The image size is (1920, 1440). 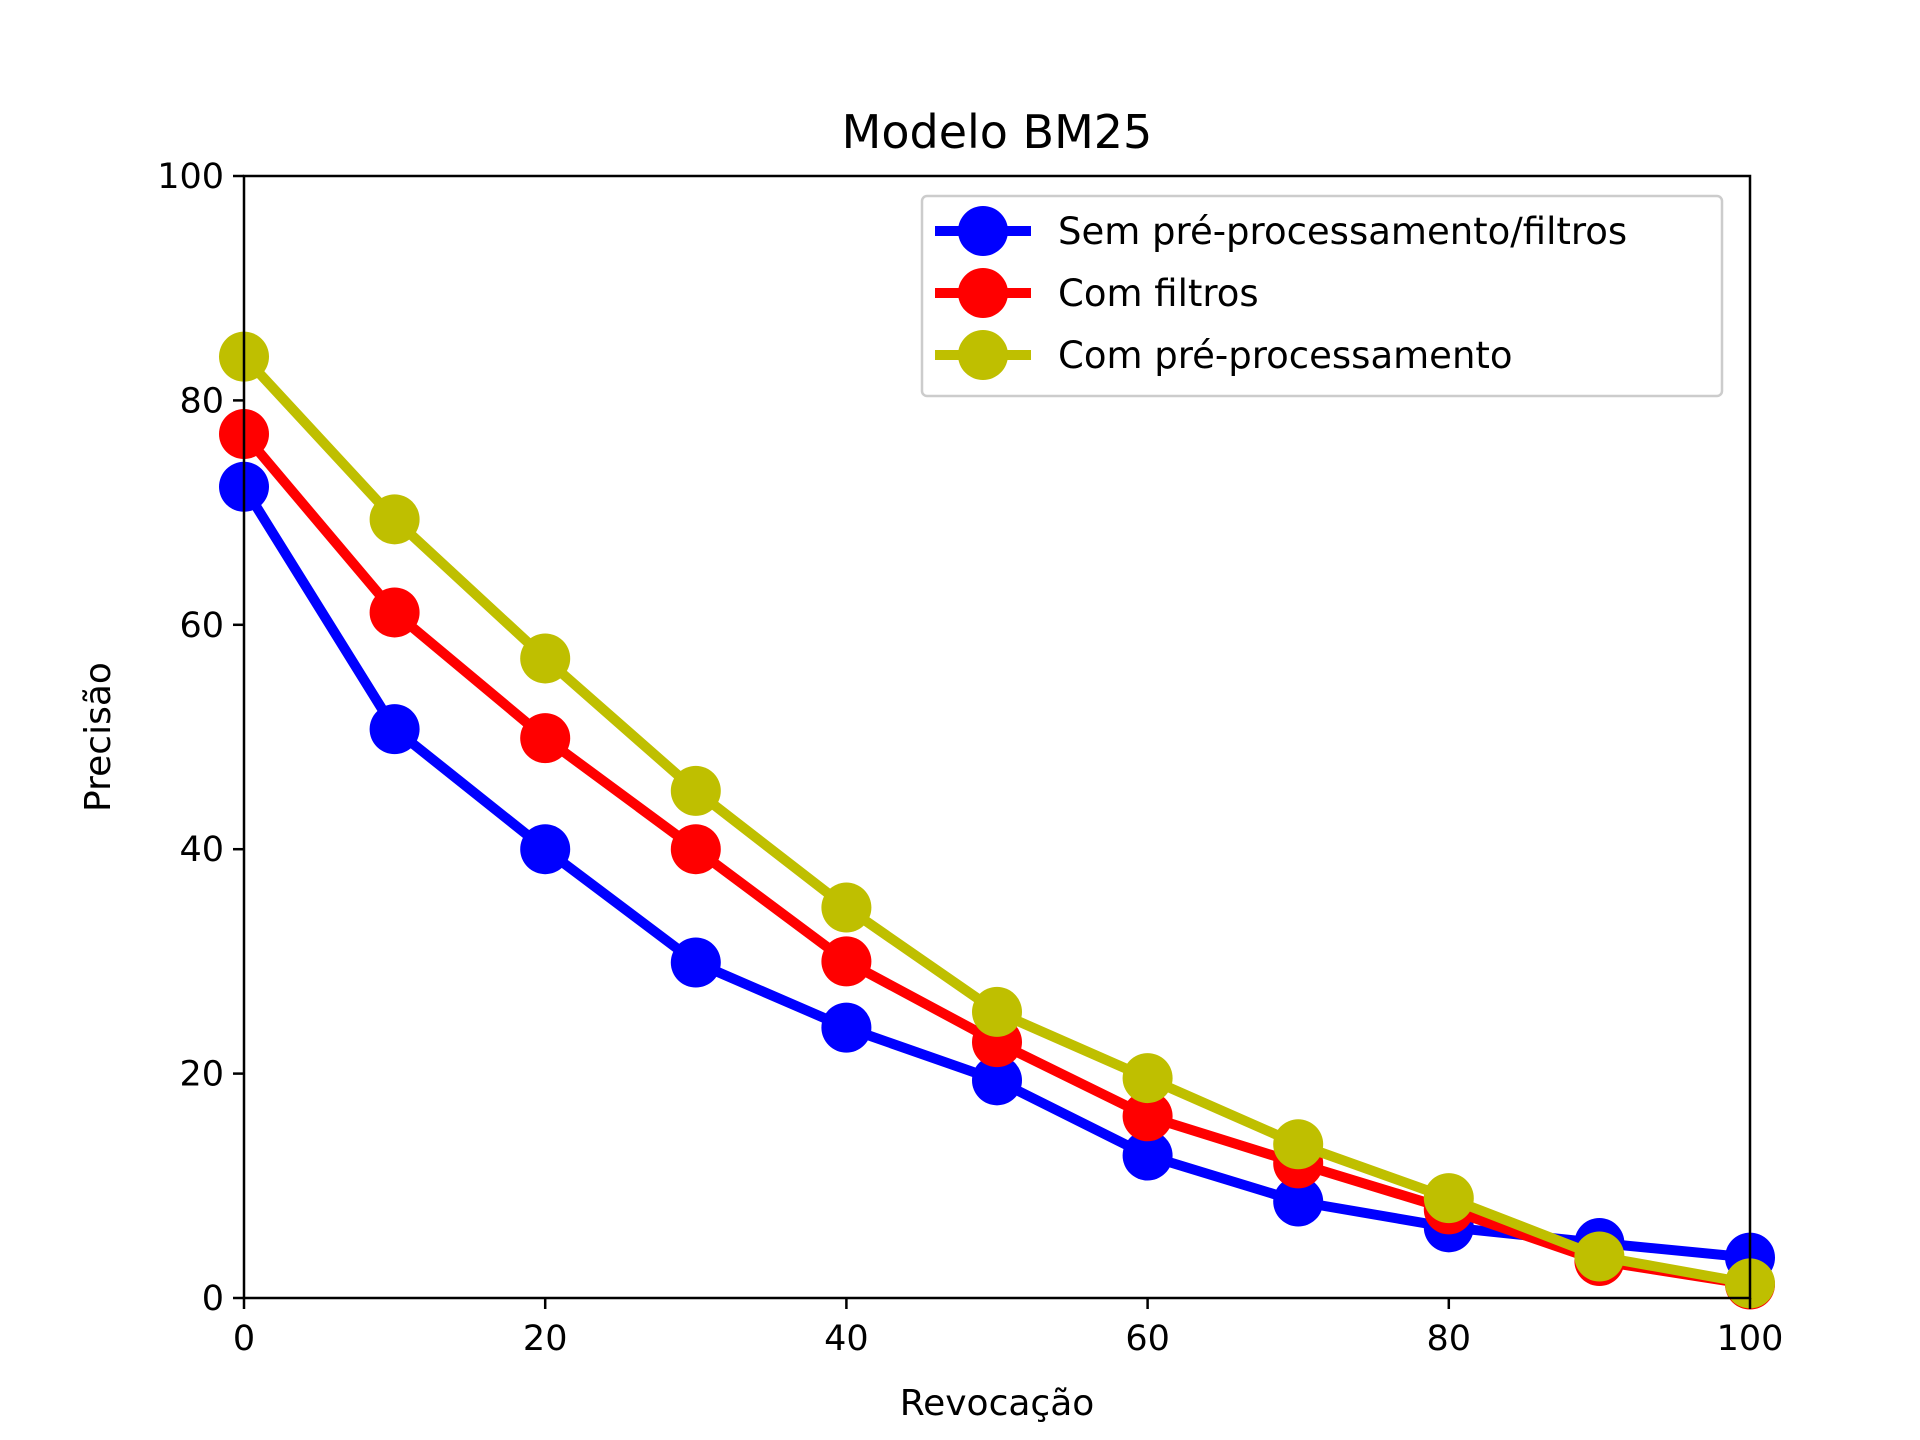 What do you see at coordinates (1008, 1328) in the screenshot?
I see `x-axis: 0 20 40 60 80 100` at bounding box center [1008, 1328].